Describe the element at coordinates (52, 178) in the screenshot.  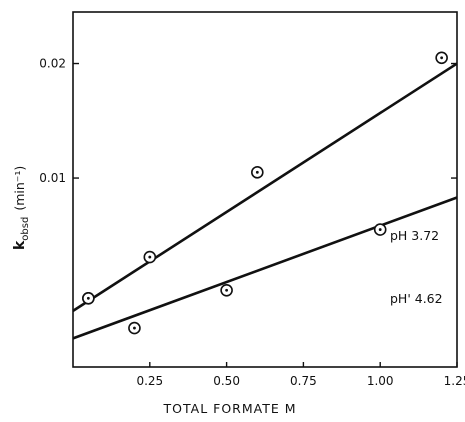
I see `y-tick-label-1: 0.01` at that location.